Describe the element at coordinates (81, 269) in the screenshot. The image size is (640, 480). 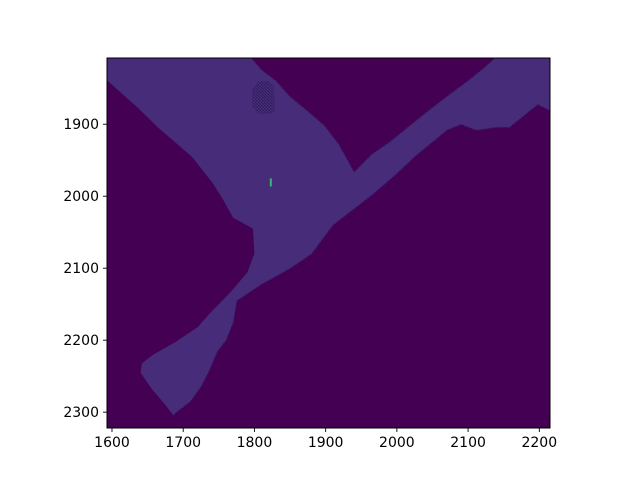
I see `y-tick-label: 2100` at that location.